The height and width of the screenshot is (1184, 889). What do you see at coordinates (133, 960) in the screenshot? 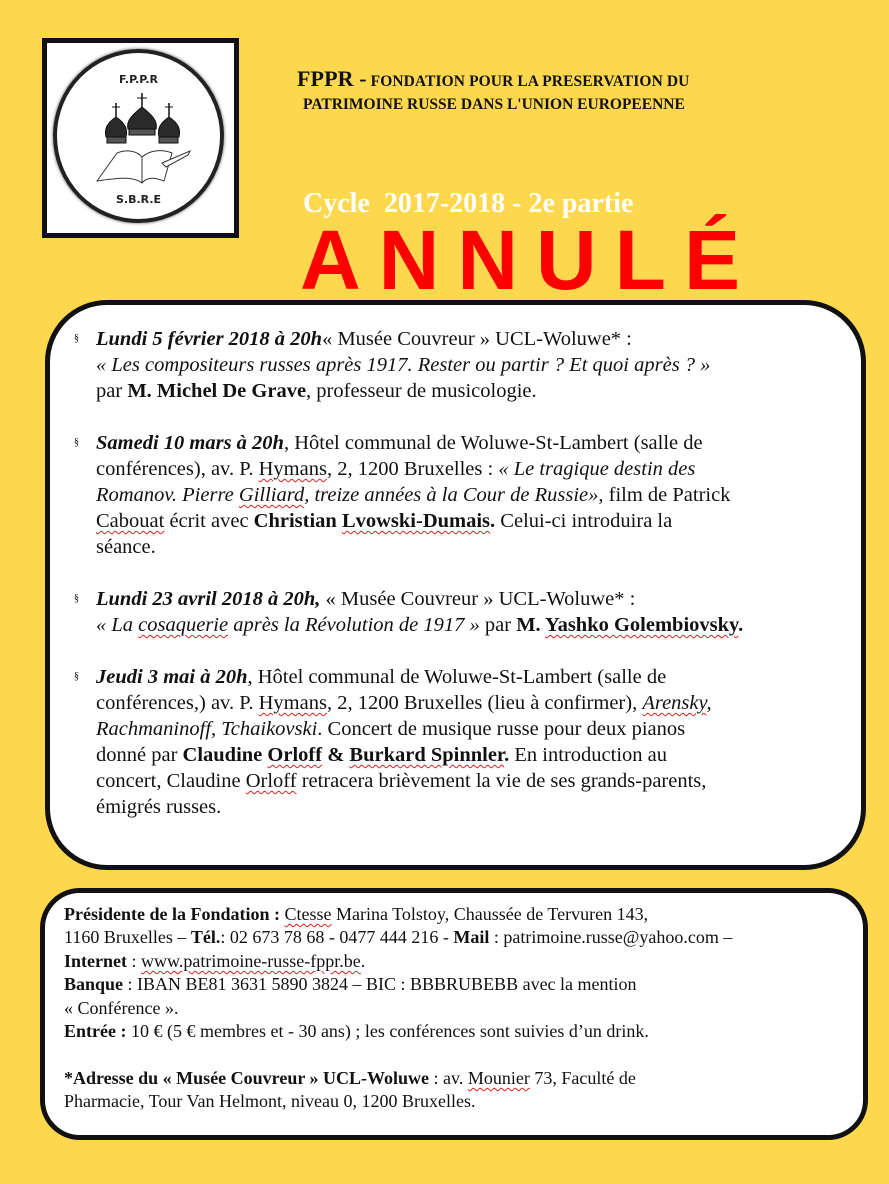
I see `text-run: :` at bounding box center [133, 960].